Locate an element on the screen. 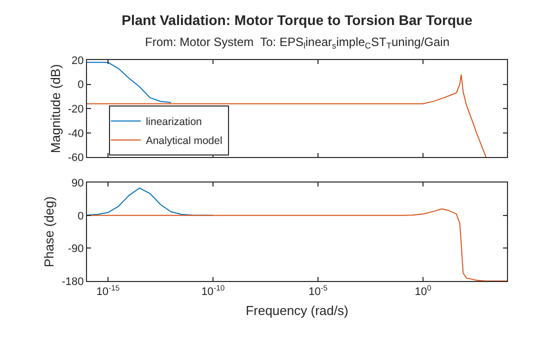 This screenshot has width=560, height=337. y-tick-label: -40 is located at coordinates (76, 134).